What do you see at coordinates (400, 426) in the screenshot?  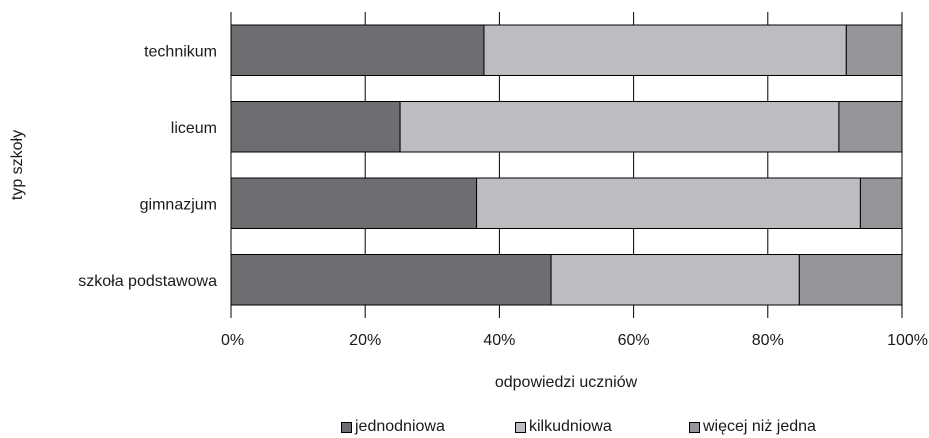 I see `legend-label: jednodniowa` at bounding box center [400, 426].